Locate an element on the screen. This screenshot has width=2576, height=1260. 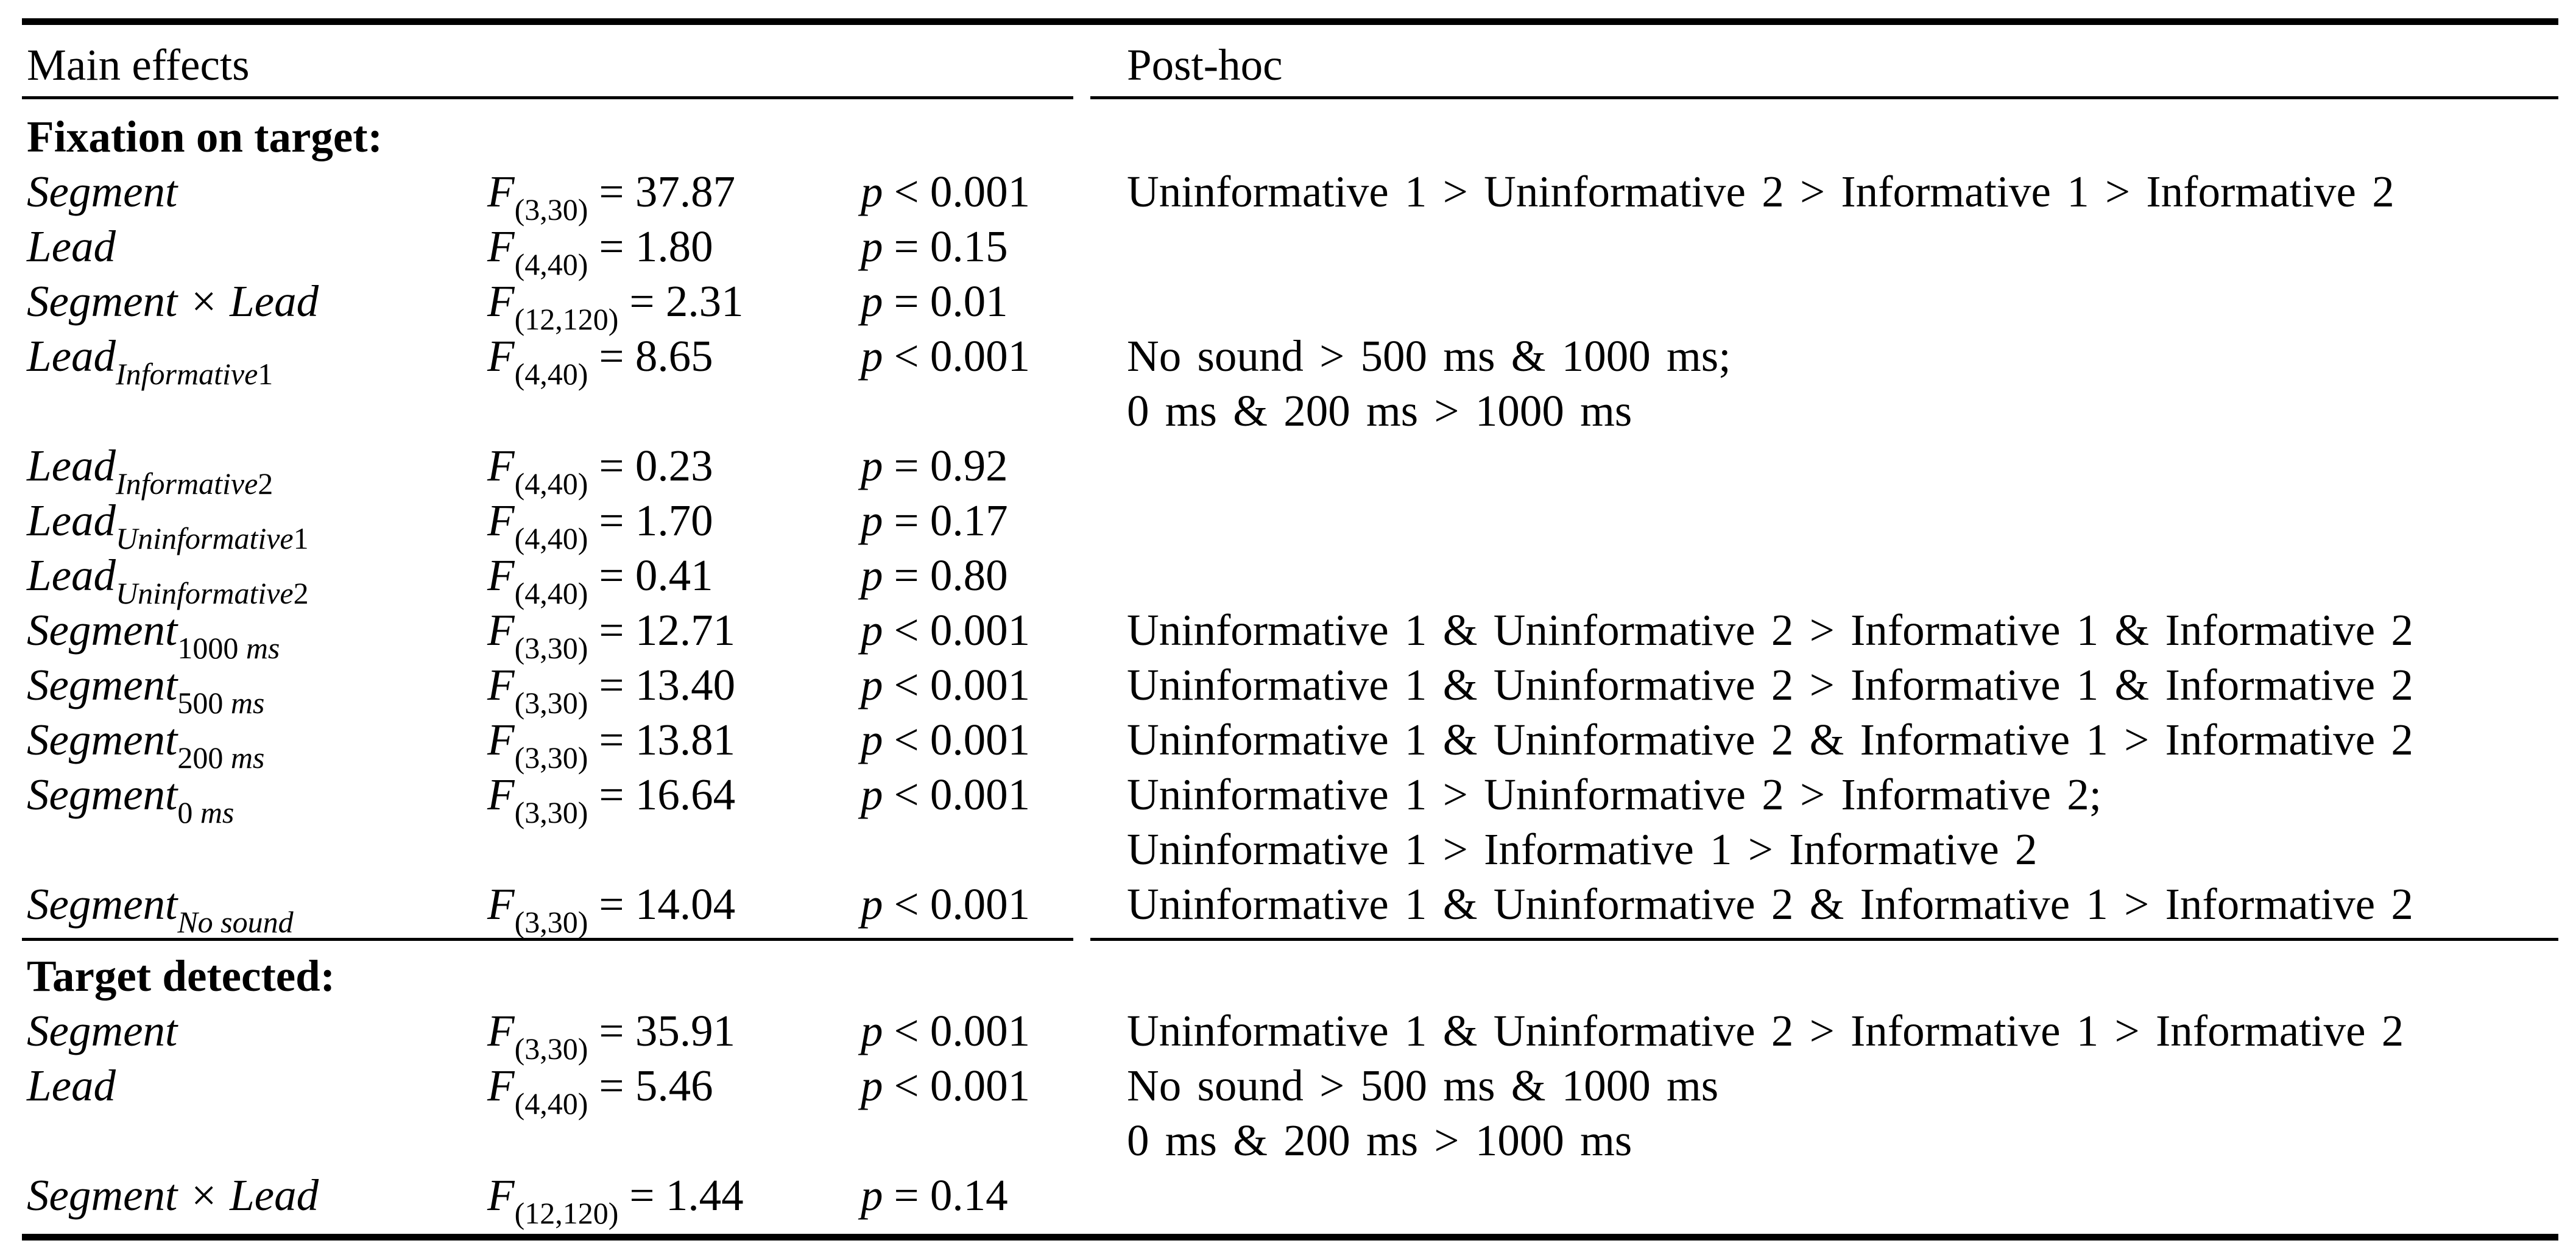
f-statistic: F(12,120) = 1.44 is located at coordinates (674, 1199).